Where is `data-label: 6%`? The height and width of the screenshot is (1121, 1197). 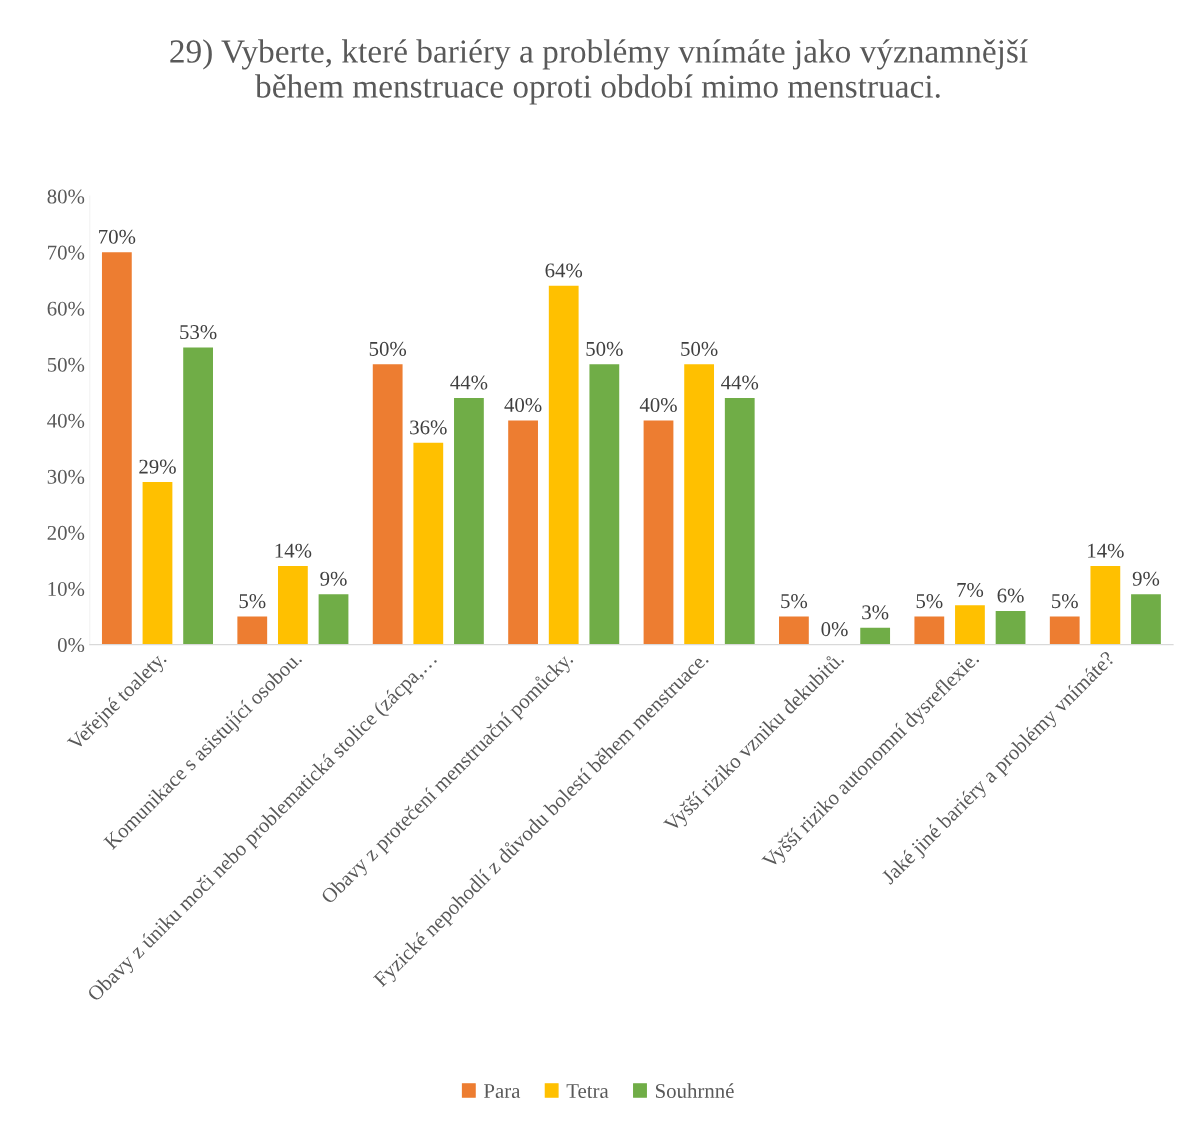
data-label: 6% is located at coordinates (1010, 595).